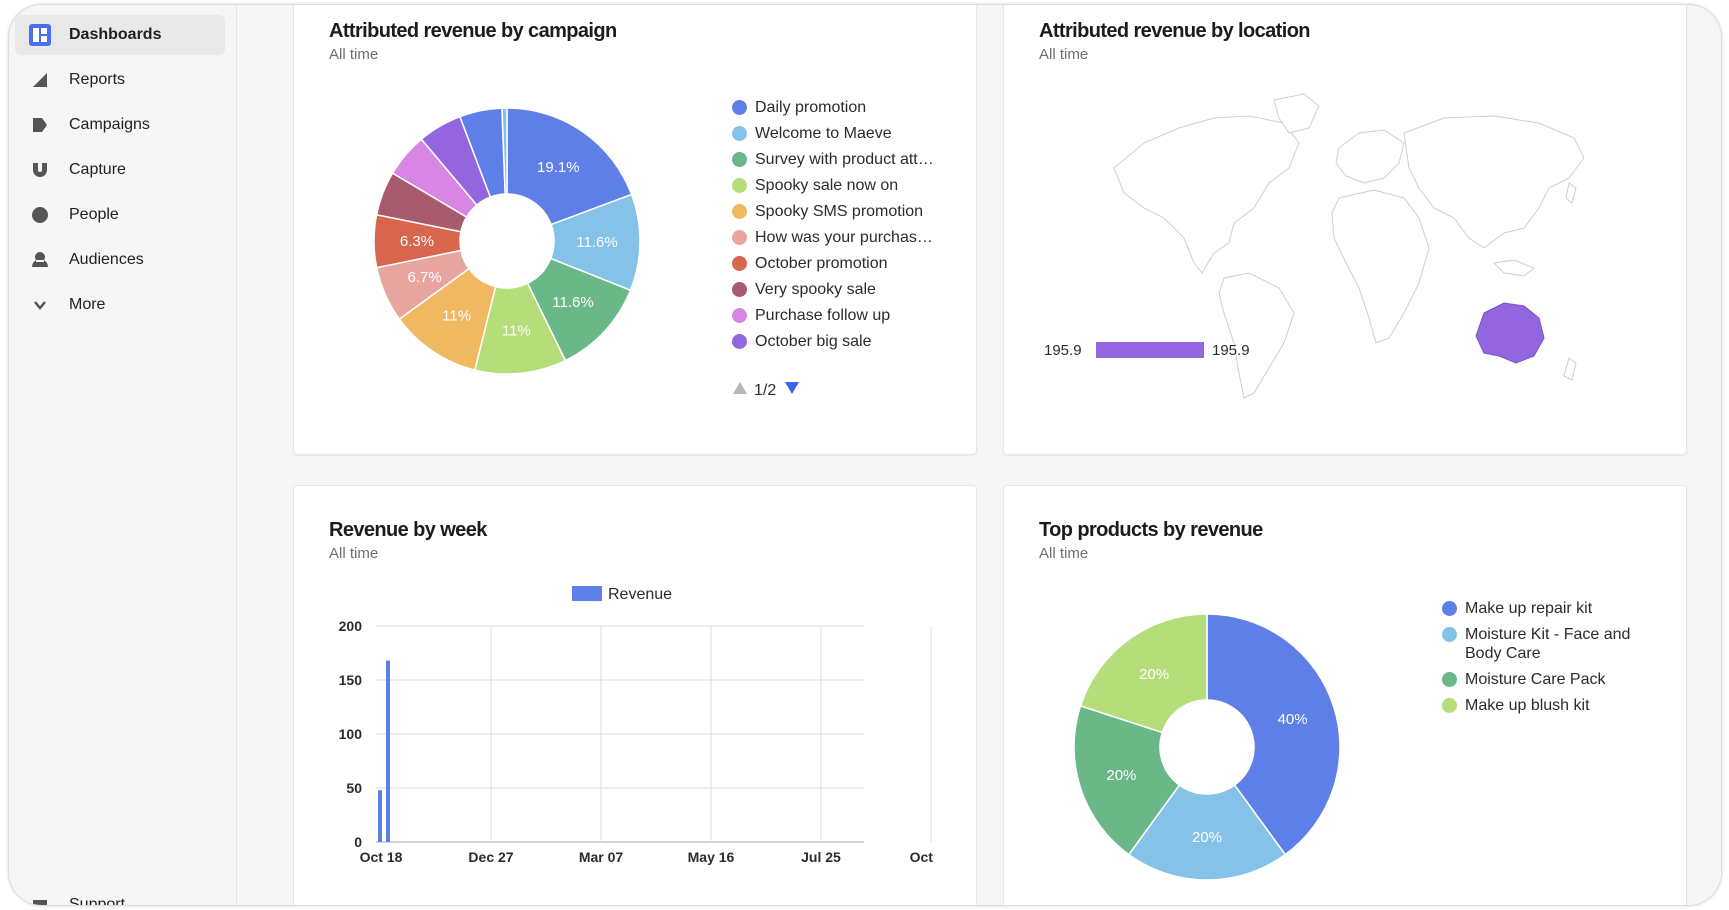 The image size is (1729, 910). I want to click on legend-pager: 1/2, so click(766, 390).